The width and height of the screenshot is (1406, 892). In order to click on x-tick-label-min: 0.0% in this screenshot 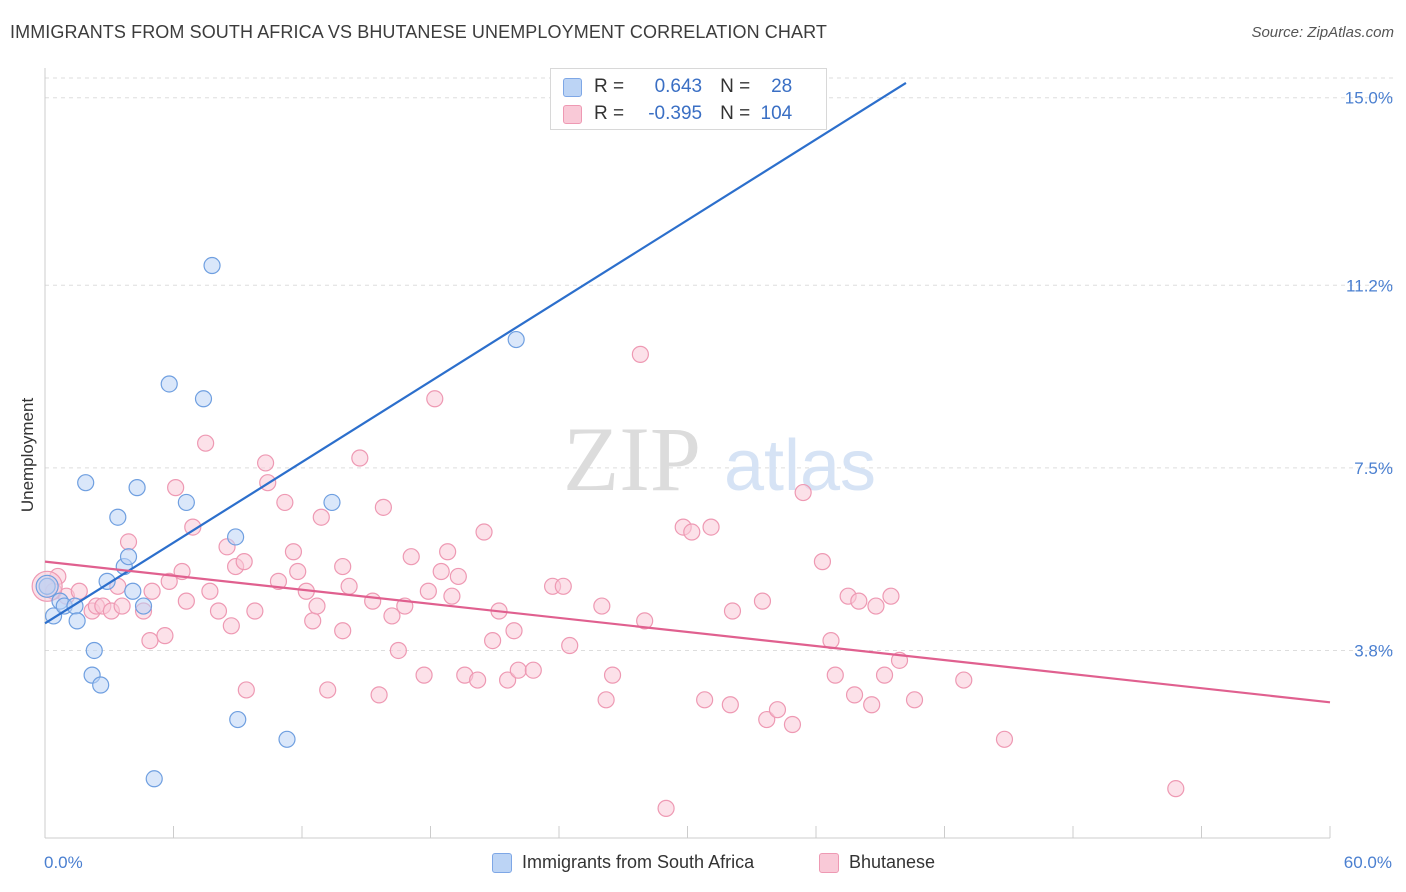, I will do `click(63, 862)`.